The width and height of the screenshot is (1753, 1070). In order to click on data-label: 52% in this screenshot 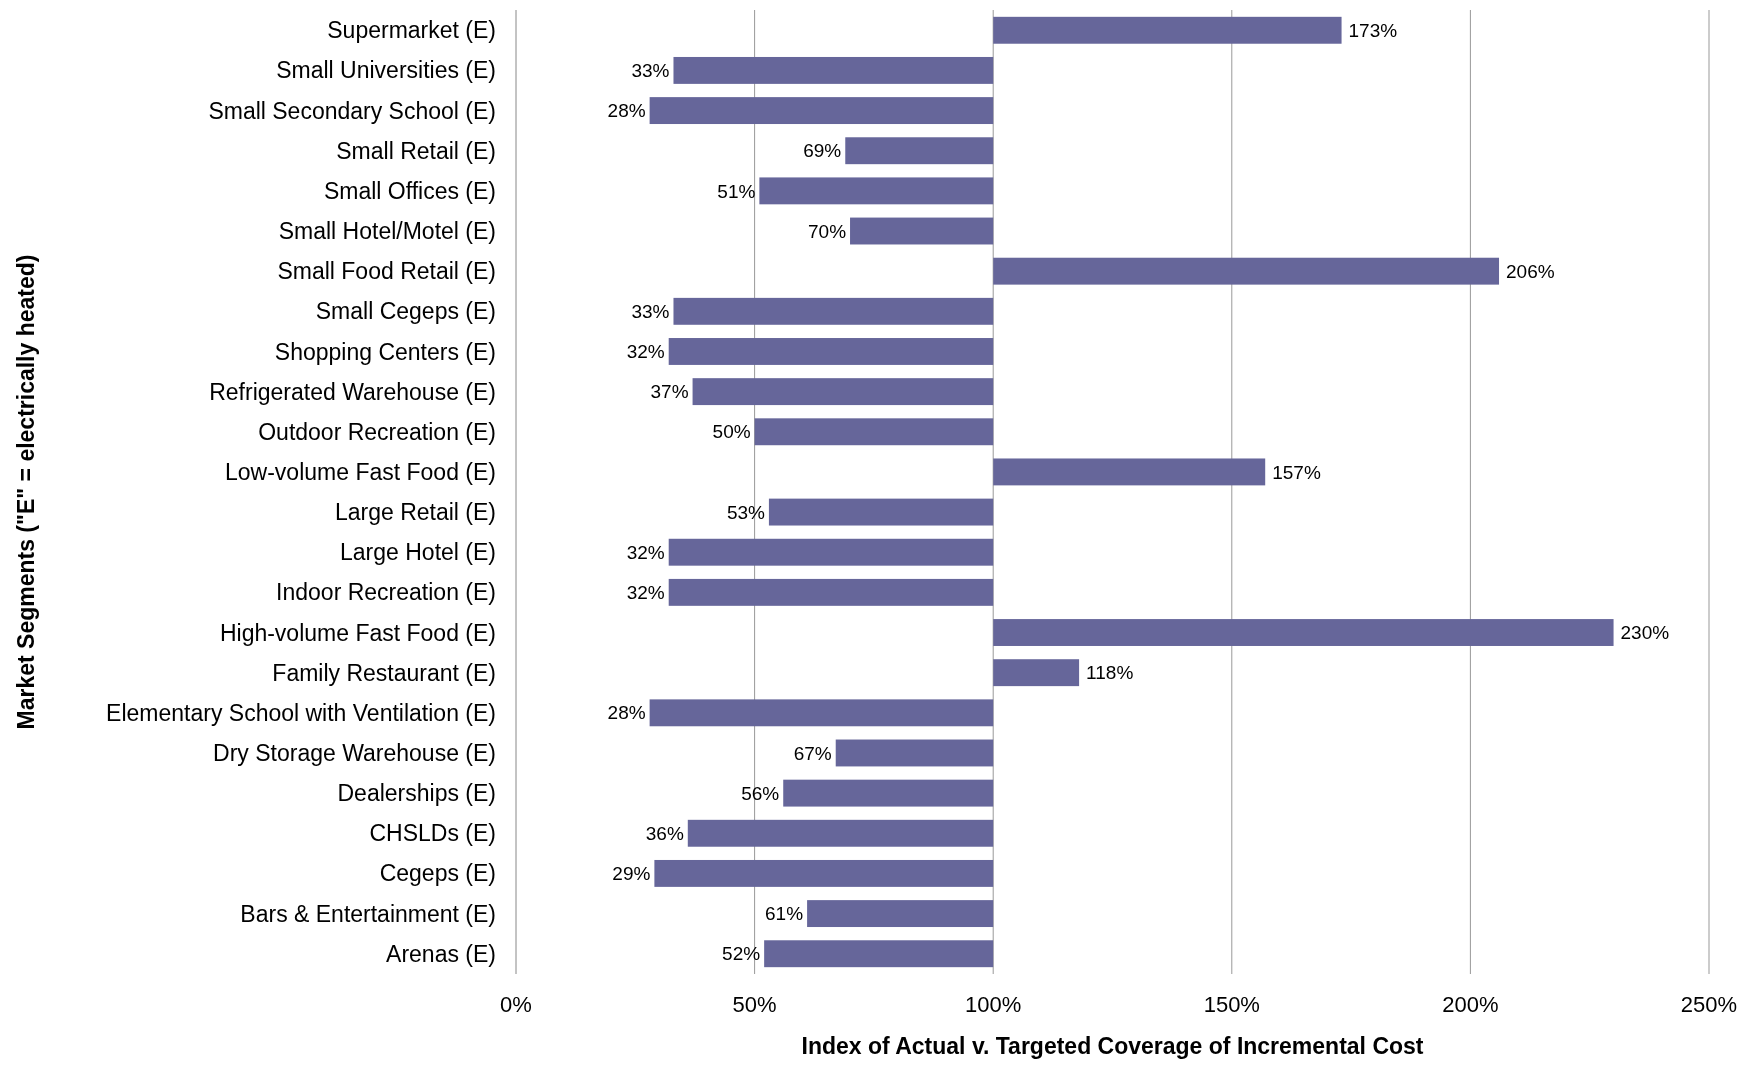, I will do `click(741, 954)`.